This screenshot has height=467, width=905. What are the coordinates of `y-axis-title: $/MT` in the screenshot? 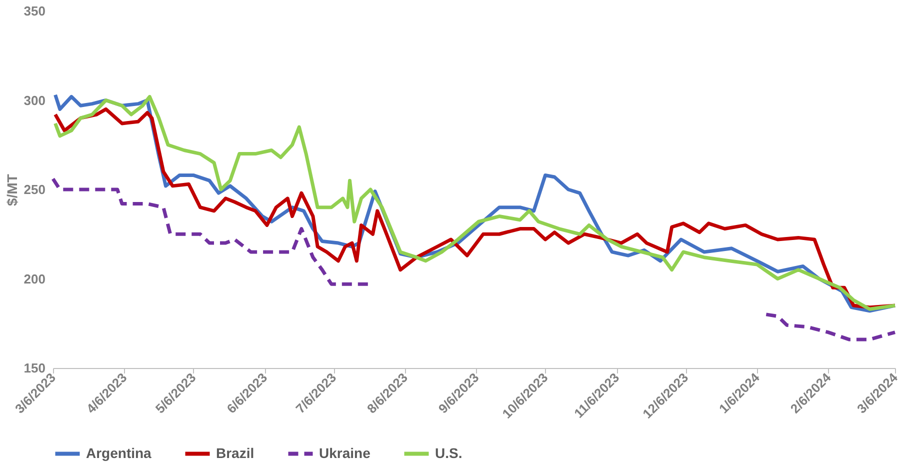 It's located at (12, 190).